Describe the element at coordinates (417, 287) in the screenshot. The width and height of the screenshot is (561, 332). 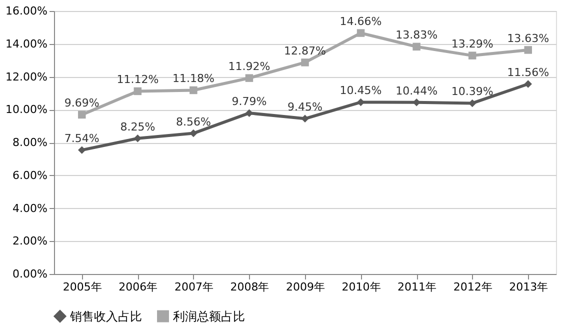
I see `x-tick-label: 2011年` at that location.